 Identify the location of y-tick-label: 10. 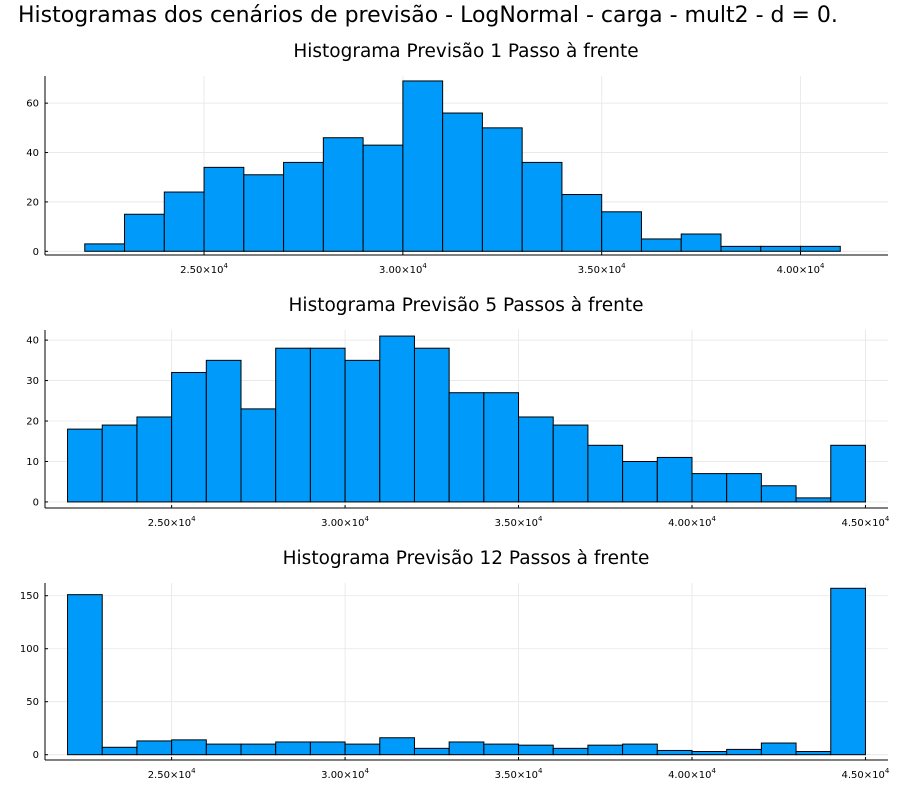
(32, 462).